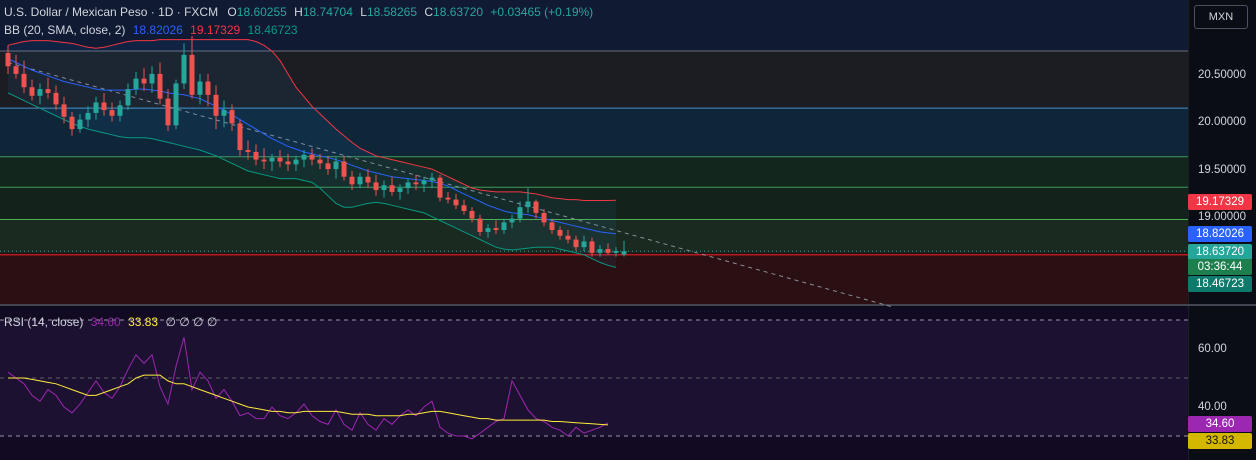  What do you see at coordinates (157, 30) in the screenshot?
I see `bb-basis-value: 18.82026` at bounding box center [157, 30].